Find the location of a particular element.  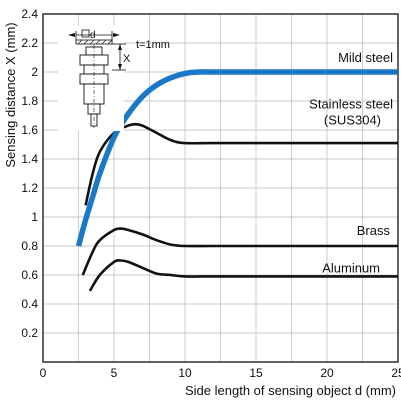

x-tick-label: 20 is located at coordinates (327, 373).